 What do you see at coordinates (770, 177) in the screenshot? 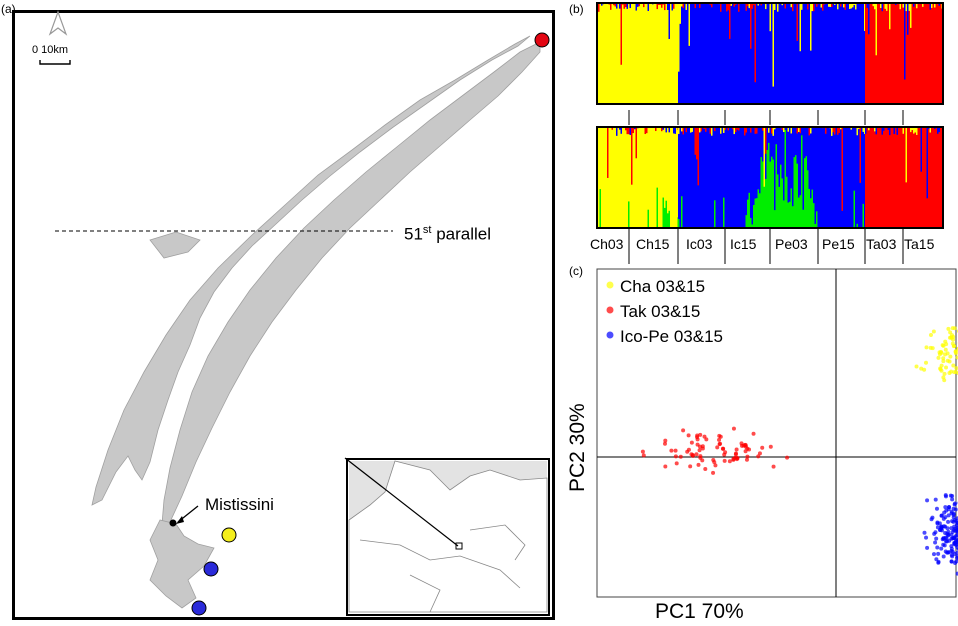
I see `structure-frame-bottom` at bounding box center [770, 177].